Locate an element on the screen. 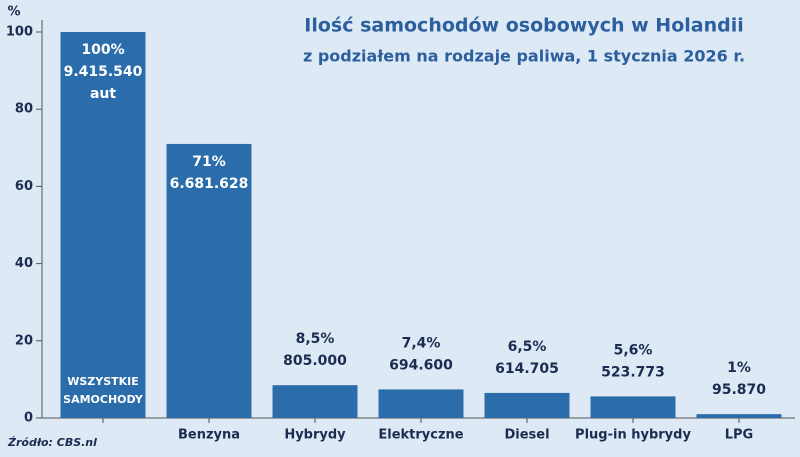 Image resolution: width=800 pixels, height=457 pixels. x-tick-label: Diesel is located at coordinates (526, 435).